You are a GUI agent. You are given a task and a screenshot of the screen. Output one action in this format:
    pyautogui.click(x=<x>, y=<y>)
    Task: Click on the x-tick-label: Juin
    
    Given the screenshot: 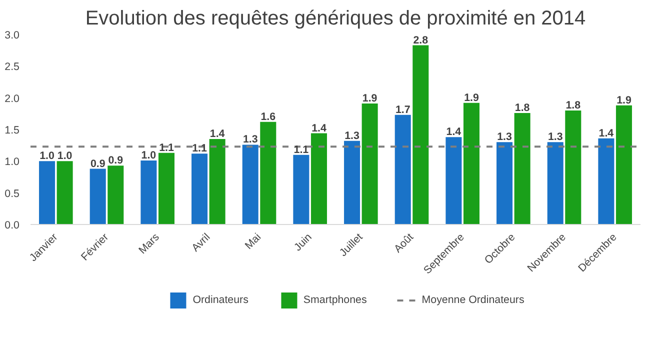 What is the action you would take?
    pyautogui.click(x=303, y=242)
    